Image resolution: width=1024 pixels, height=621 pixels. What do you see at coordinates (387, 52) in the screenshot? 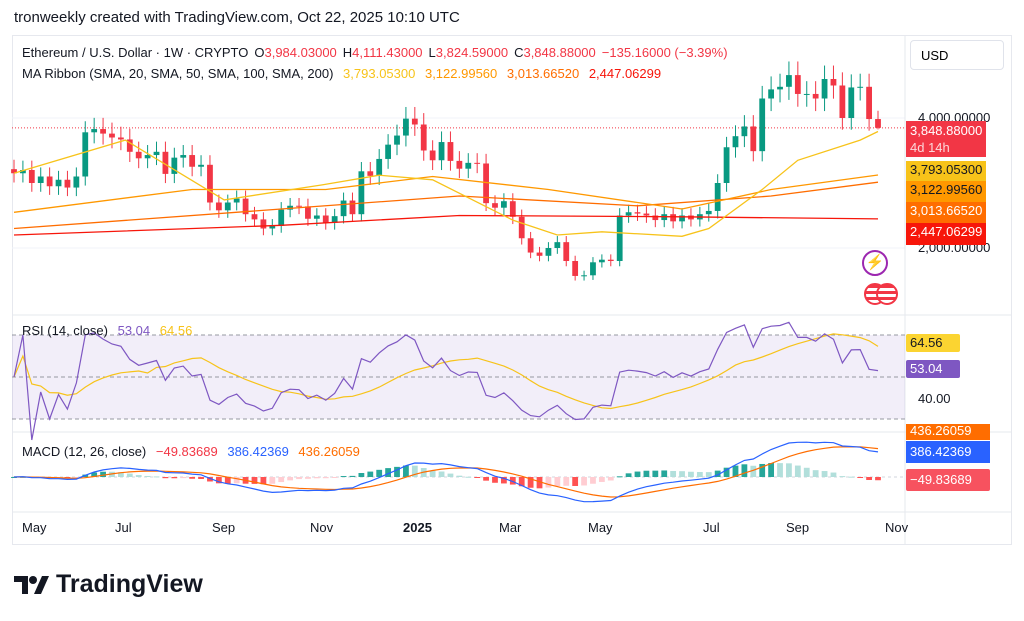
I see `high-value: 4,111.43000` at bounding box center [387, 52].